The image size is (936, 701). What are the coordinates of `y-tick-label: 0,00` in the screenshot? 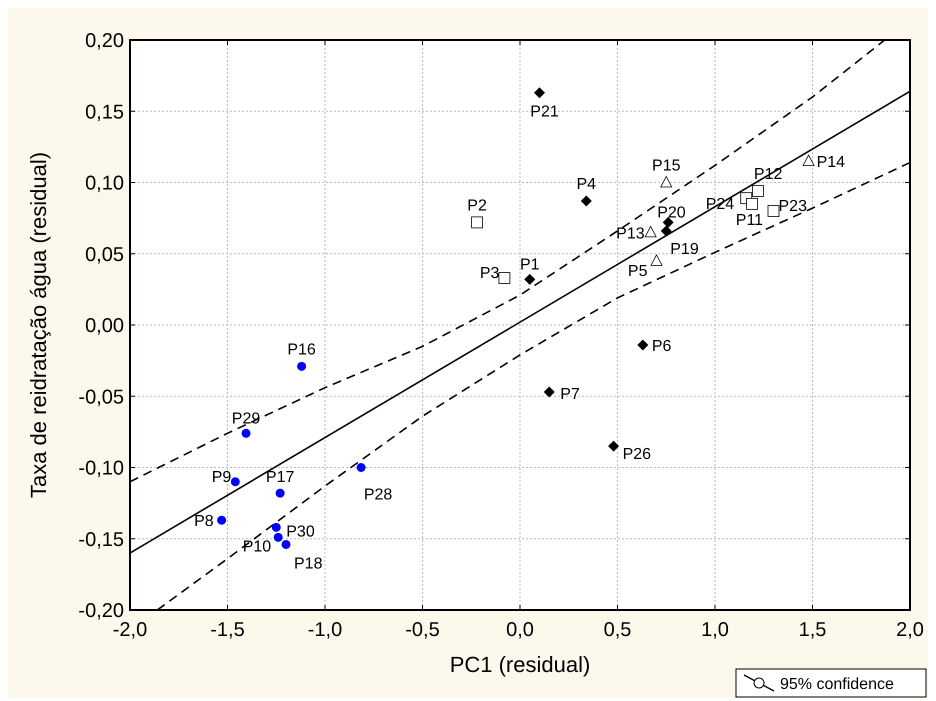 It's located at (104, 326).